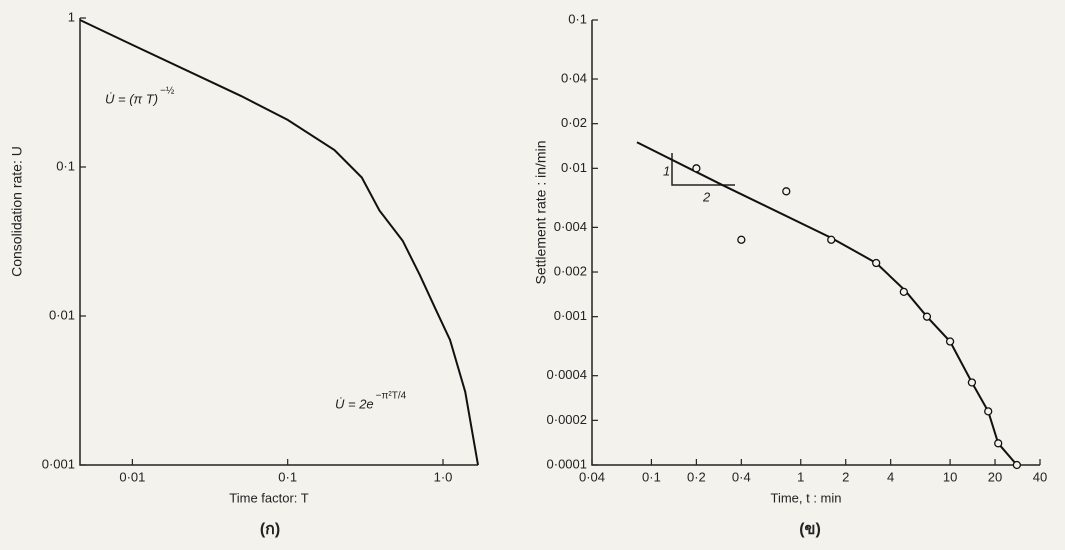 The width and height of the screenshot is (1065, 550). Describe the element at coordinates (805, 497) in the screenshot. I see `x-axis-label: Time, t : min` at that location.